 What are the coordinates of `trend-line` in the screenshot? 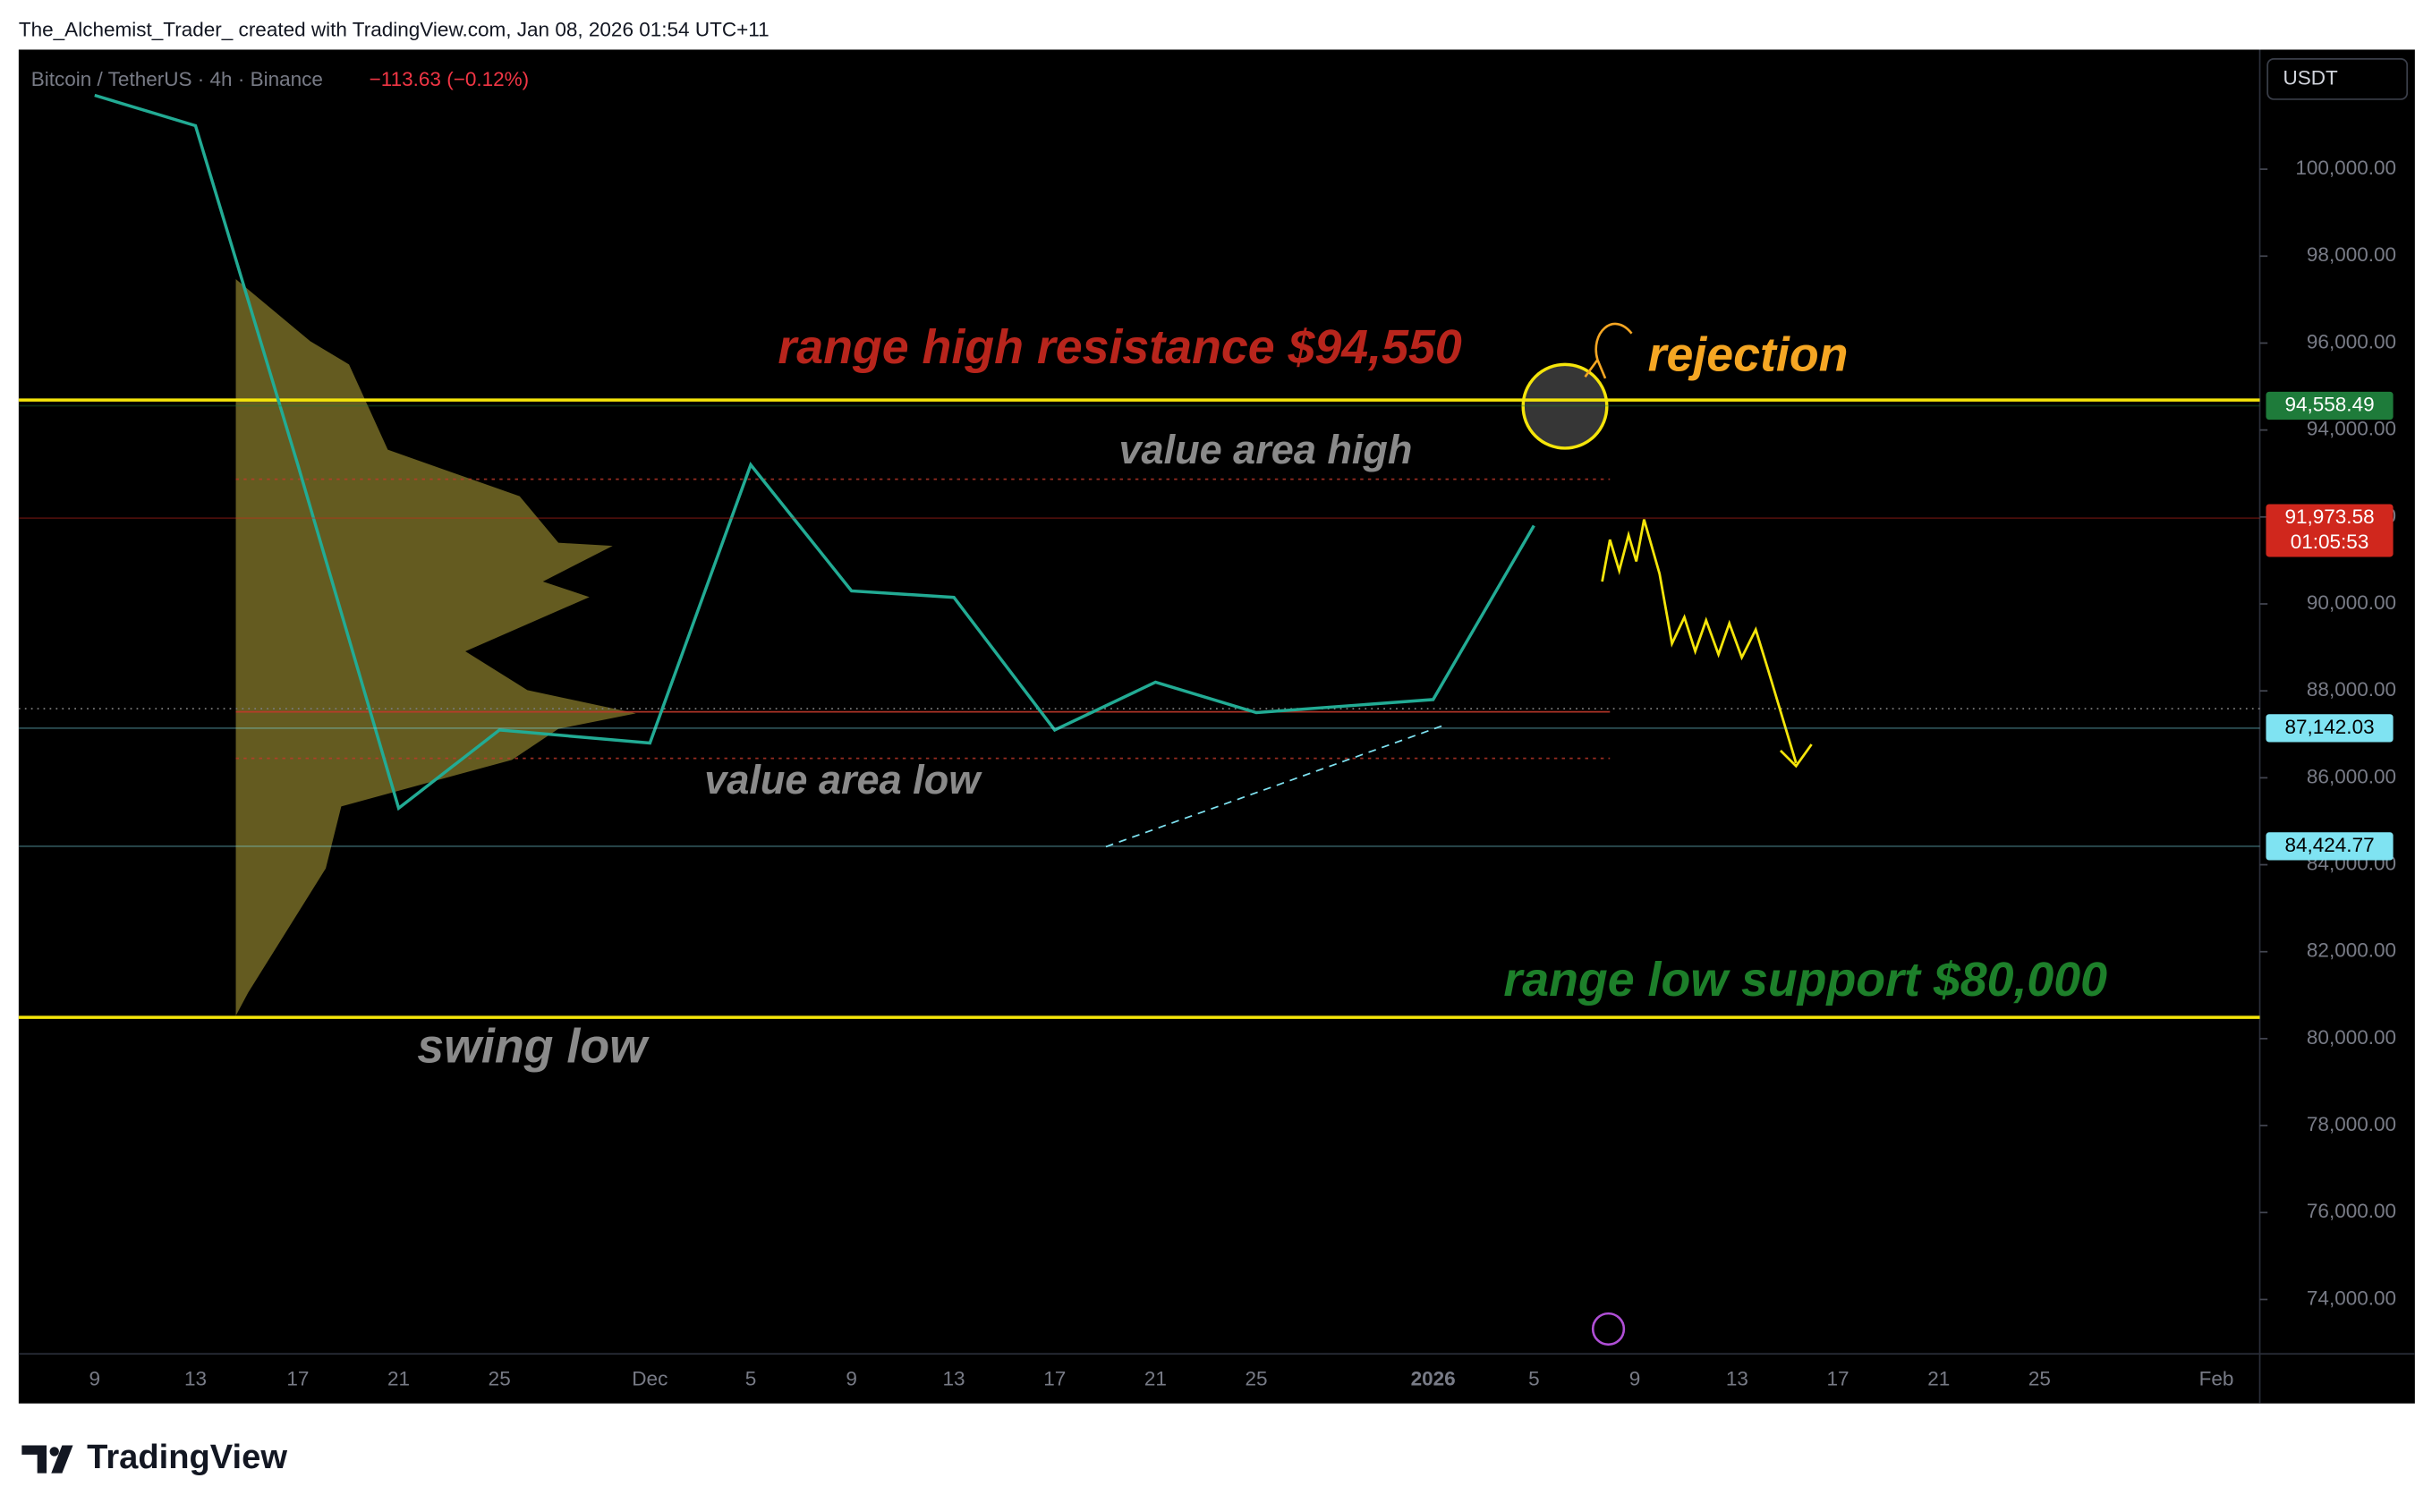 It's located at (1274, 786).